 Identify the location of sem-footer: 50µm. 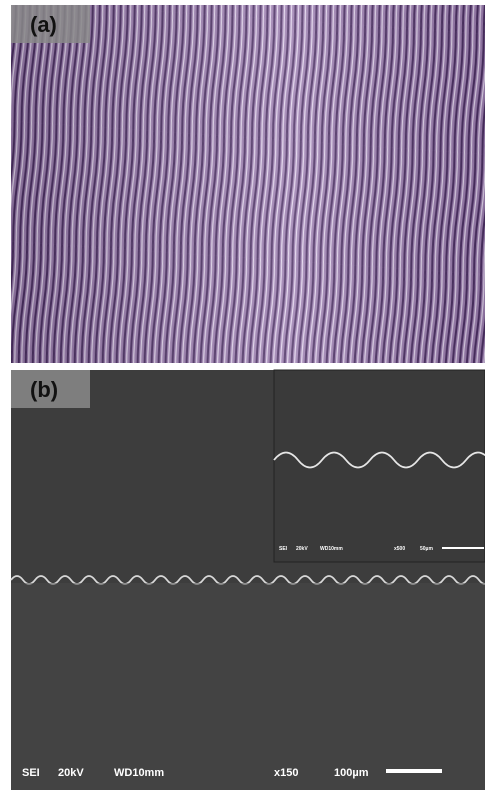
(426, 549).